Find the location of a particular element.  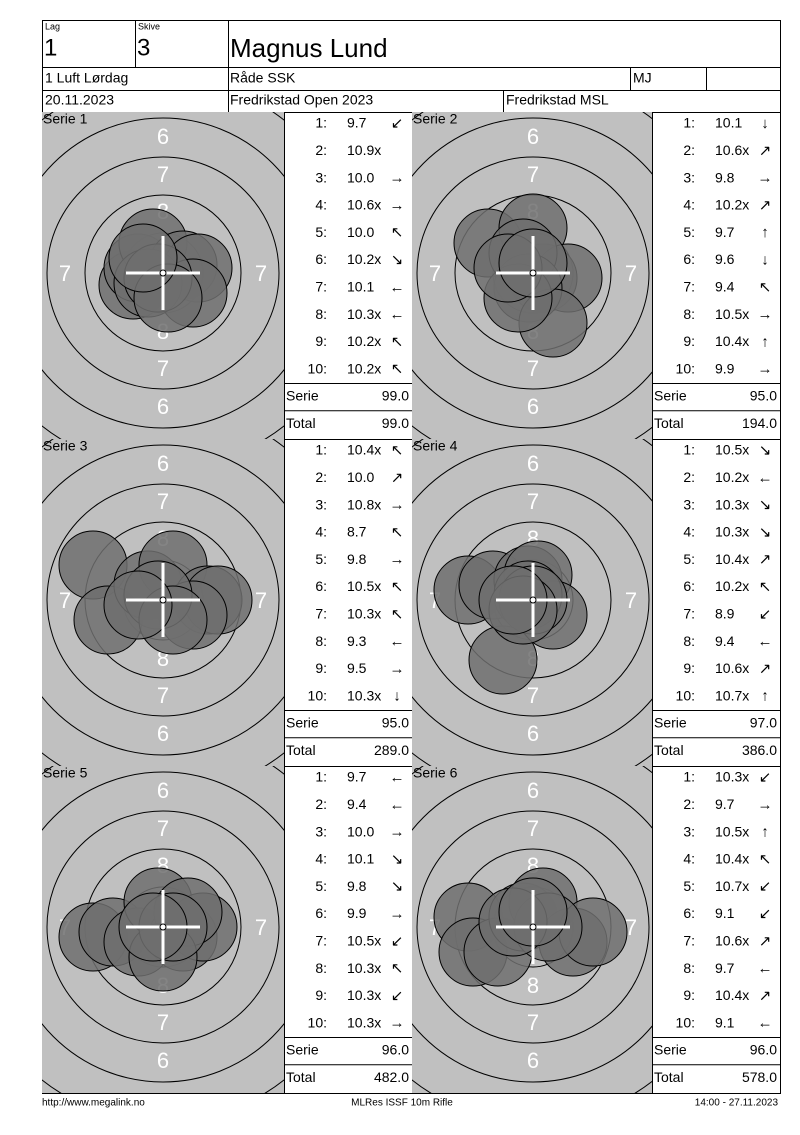

footer-url: http://www.megalink.no is located at coordinates (93, 1103).